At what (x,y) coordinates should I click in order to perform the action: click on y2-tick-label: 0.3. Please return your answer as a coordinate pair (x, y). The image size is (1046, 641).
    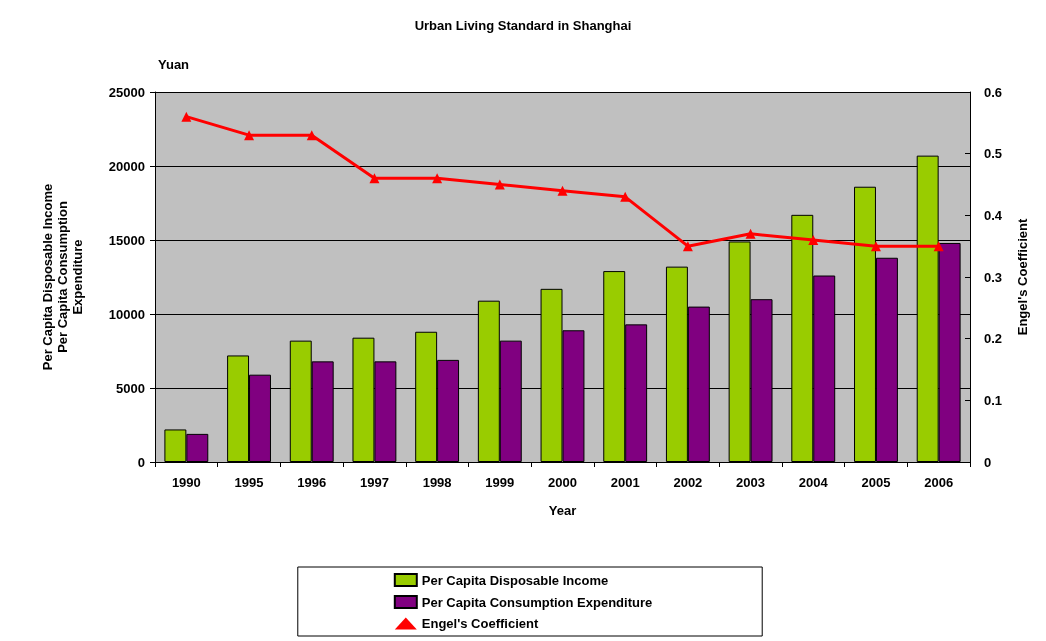
    Looking at the image, I should click on (993, 277).